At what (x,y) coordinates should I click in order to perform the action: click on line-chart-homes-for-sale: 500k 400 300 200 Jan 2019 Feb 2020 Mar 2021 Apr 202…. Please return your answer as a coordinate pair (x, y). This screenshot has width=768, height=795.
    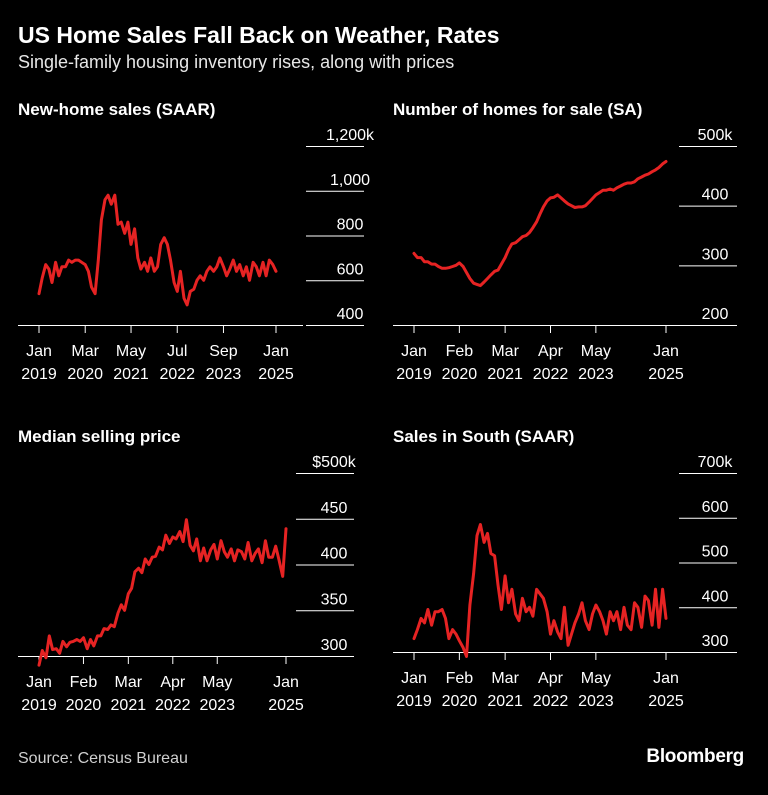
    Looking at the image, I should click on (565, 255).